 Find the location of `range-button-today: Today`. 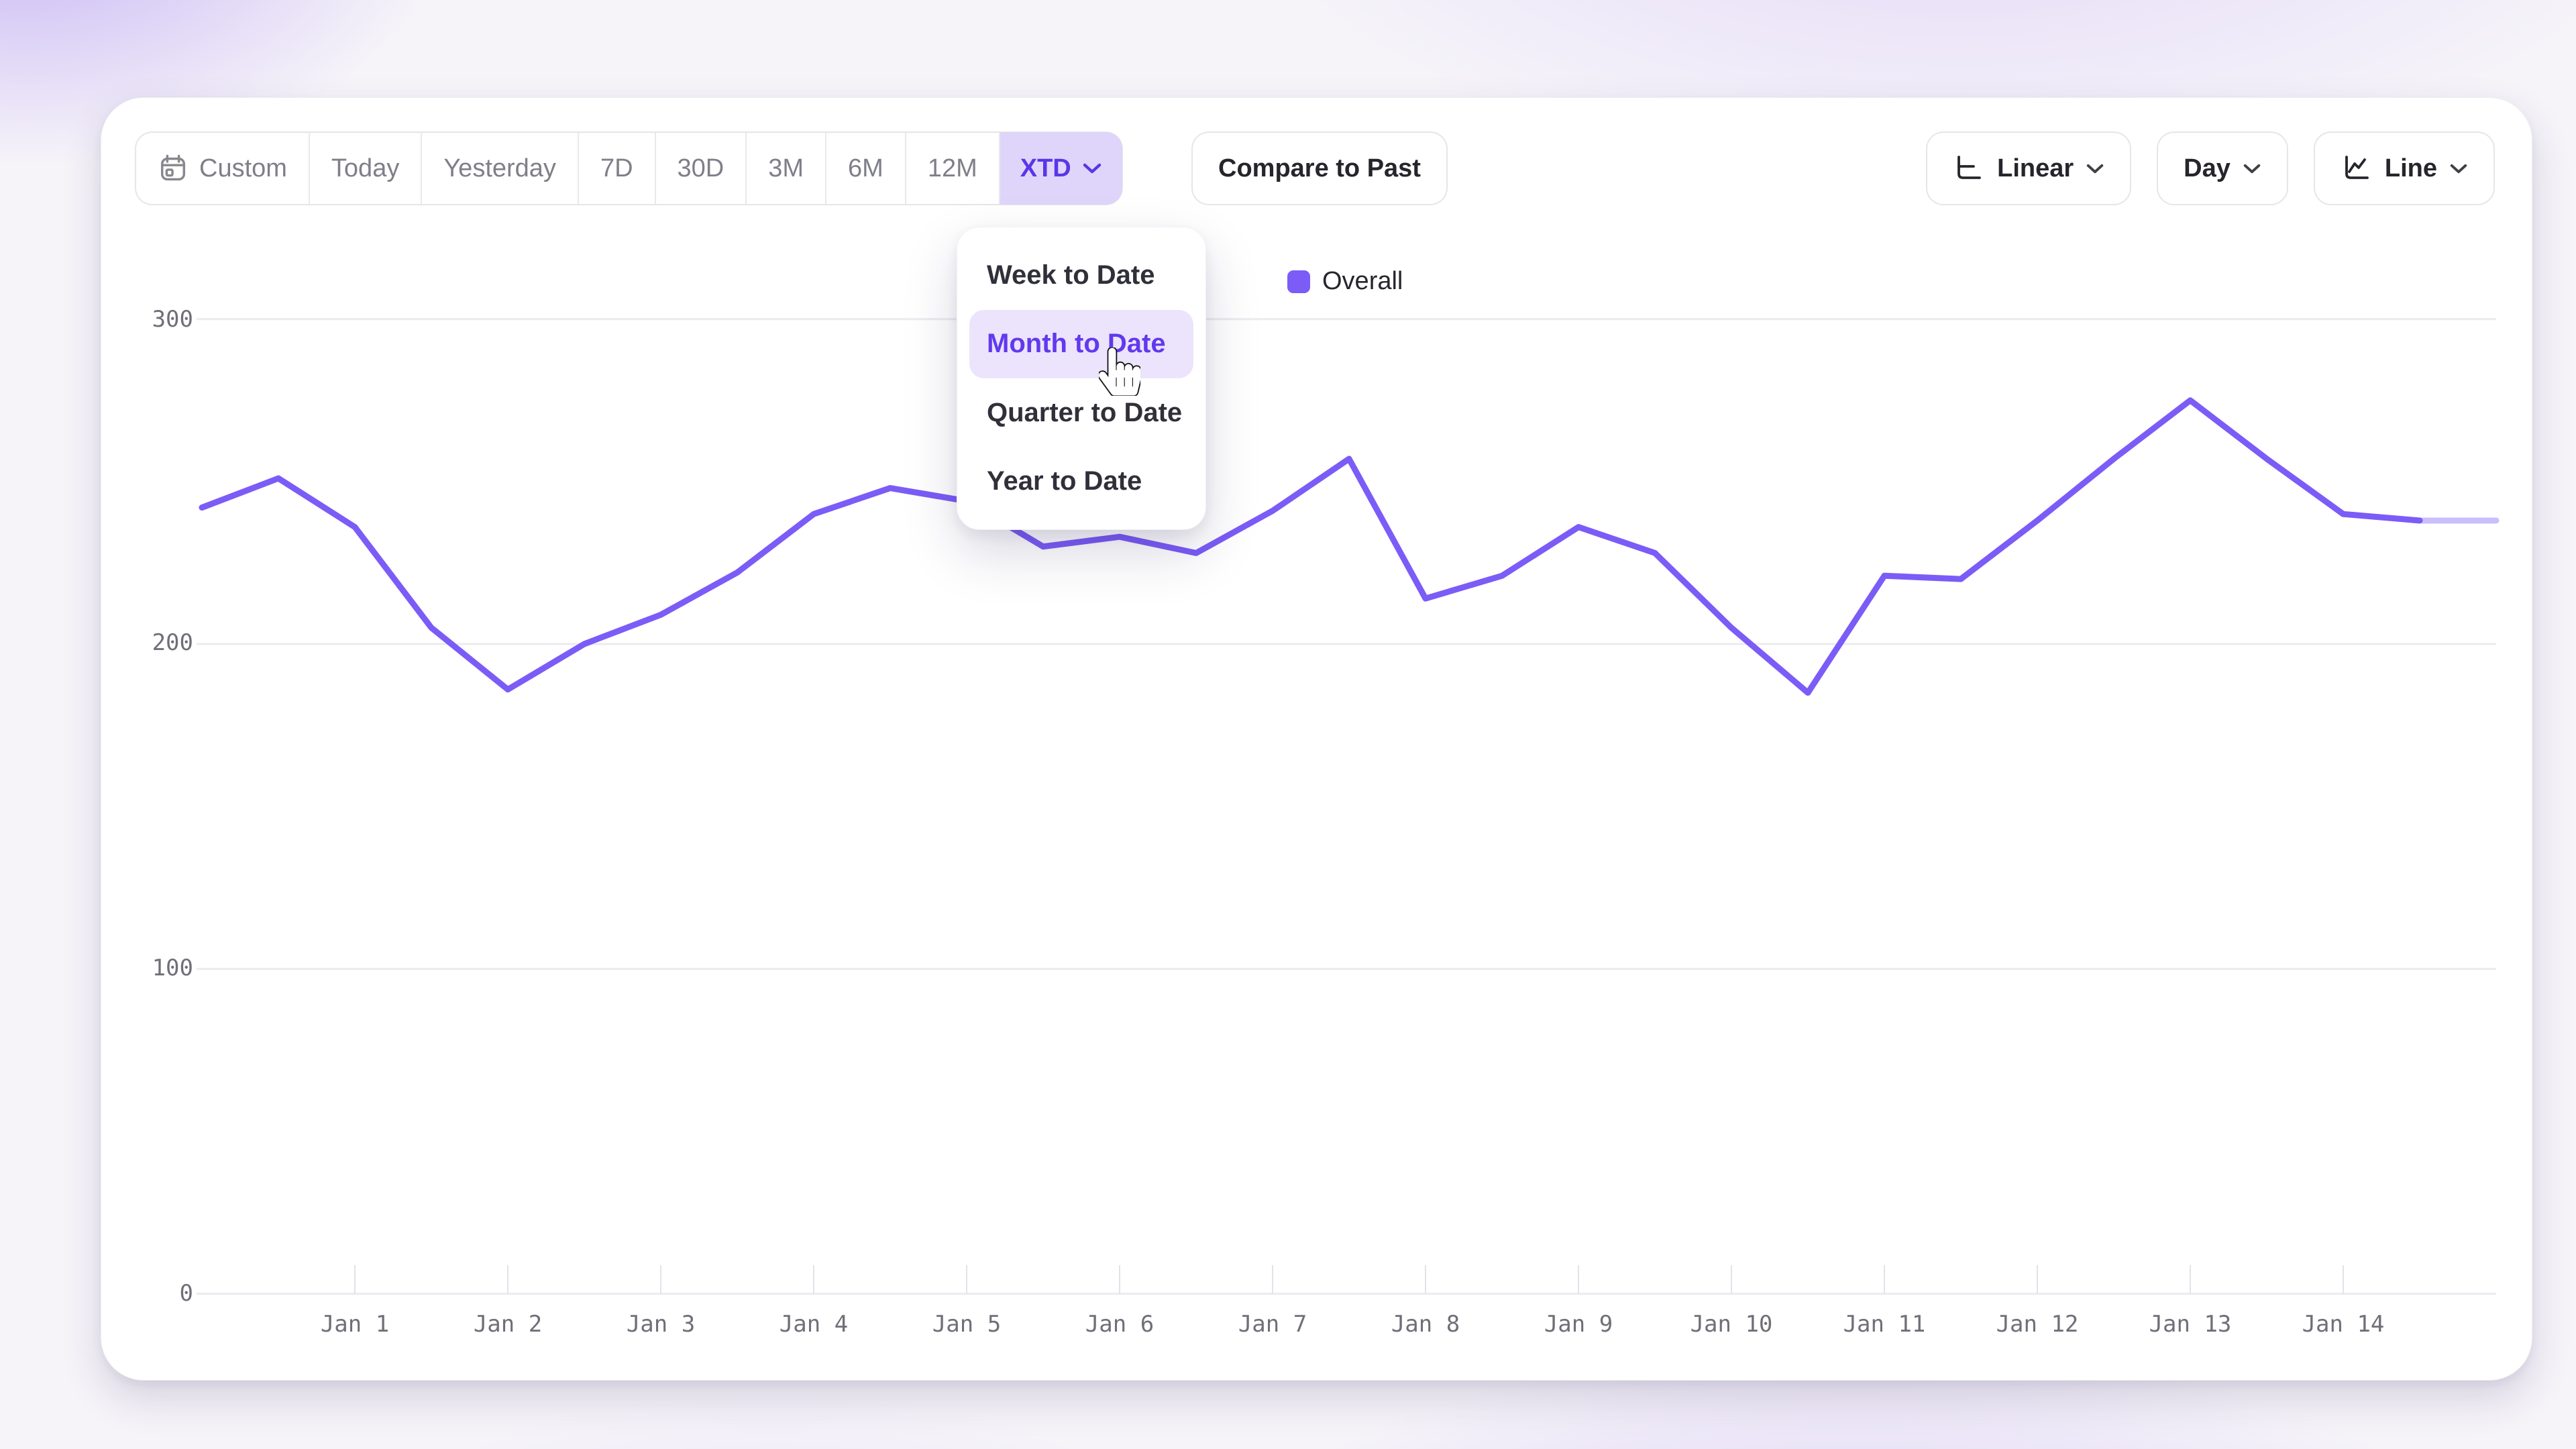

range-button-today: Today is located at coordinates (366, 168).